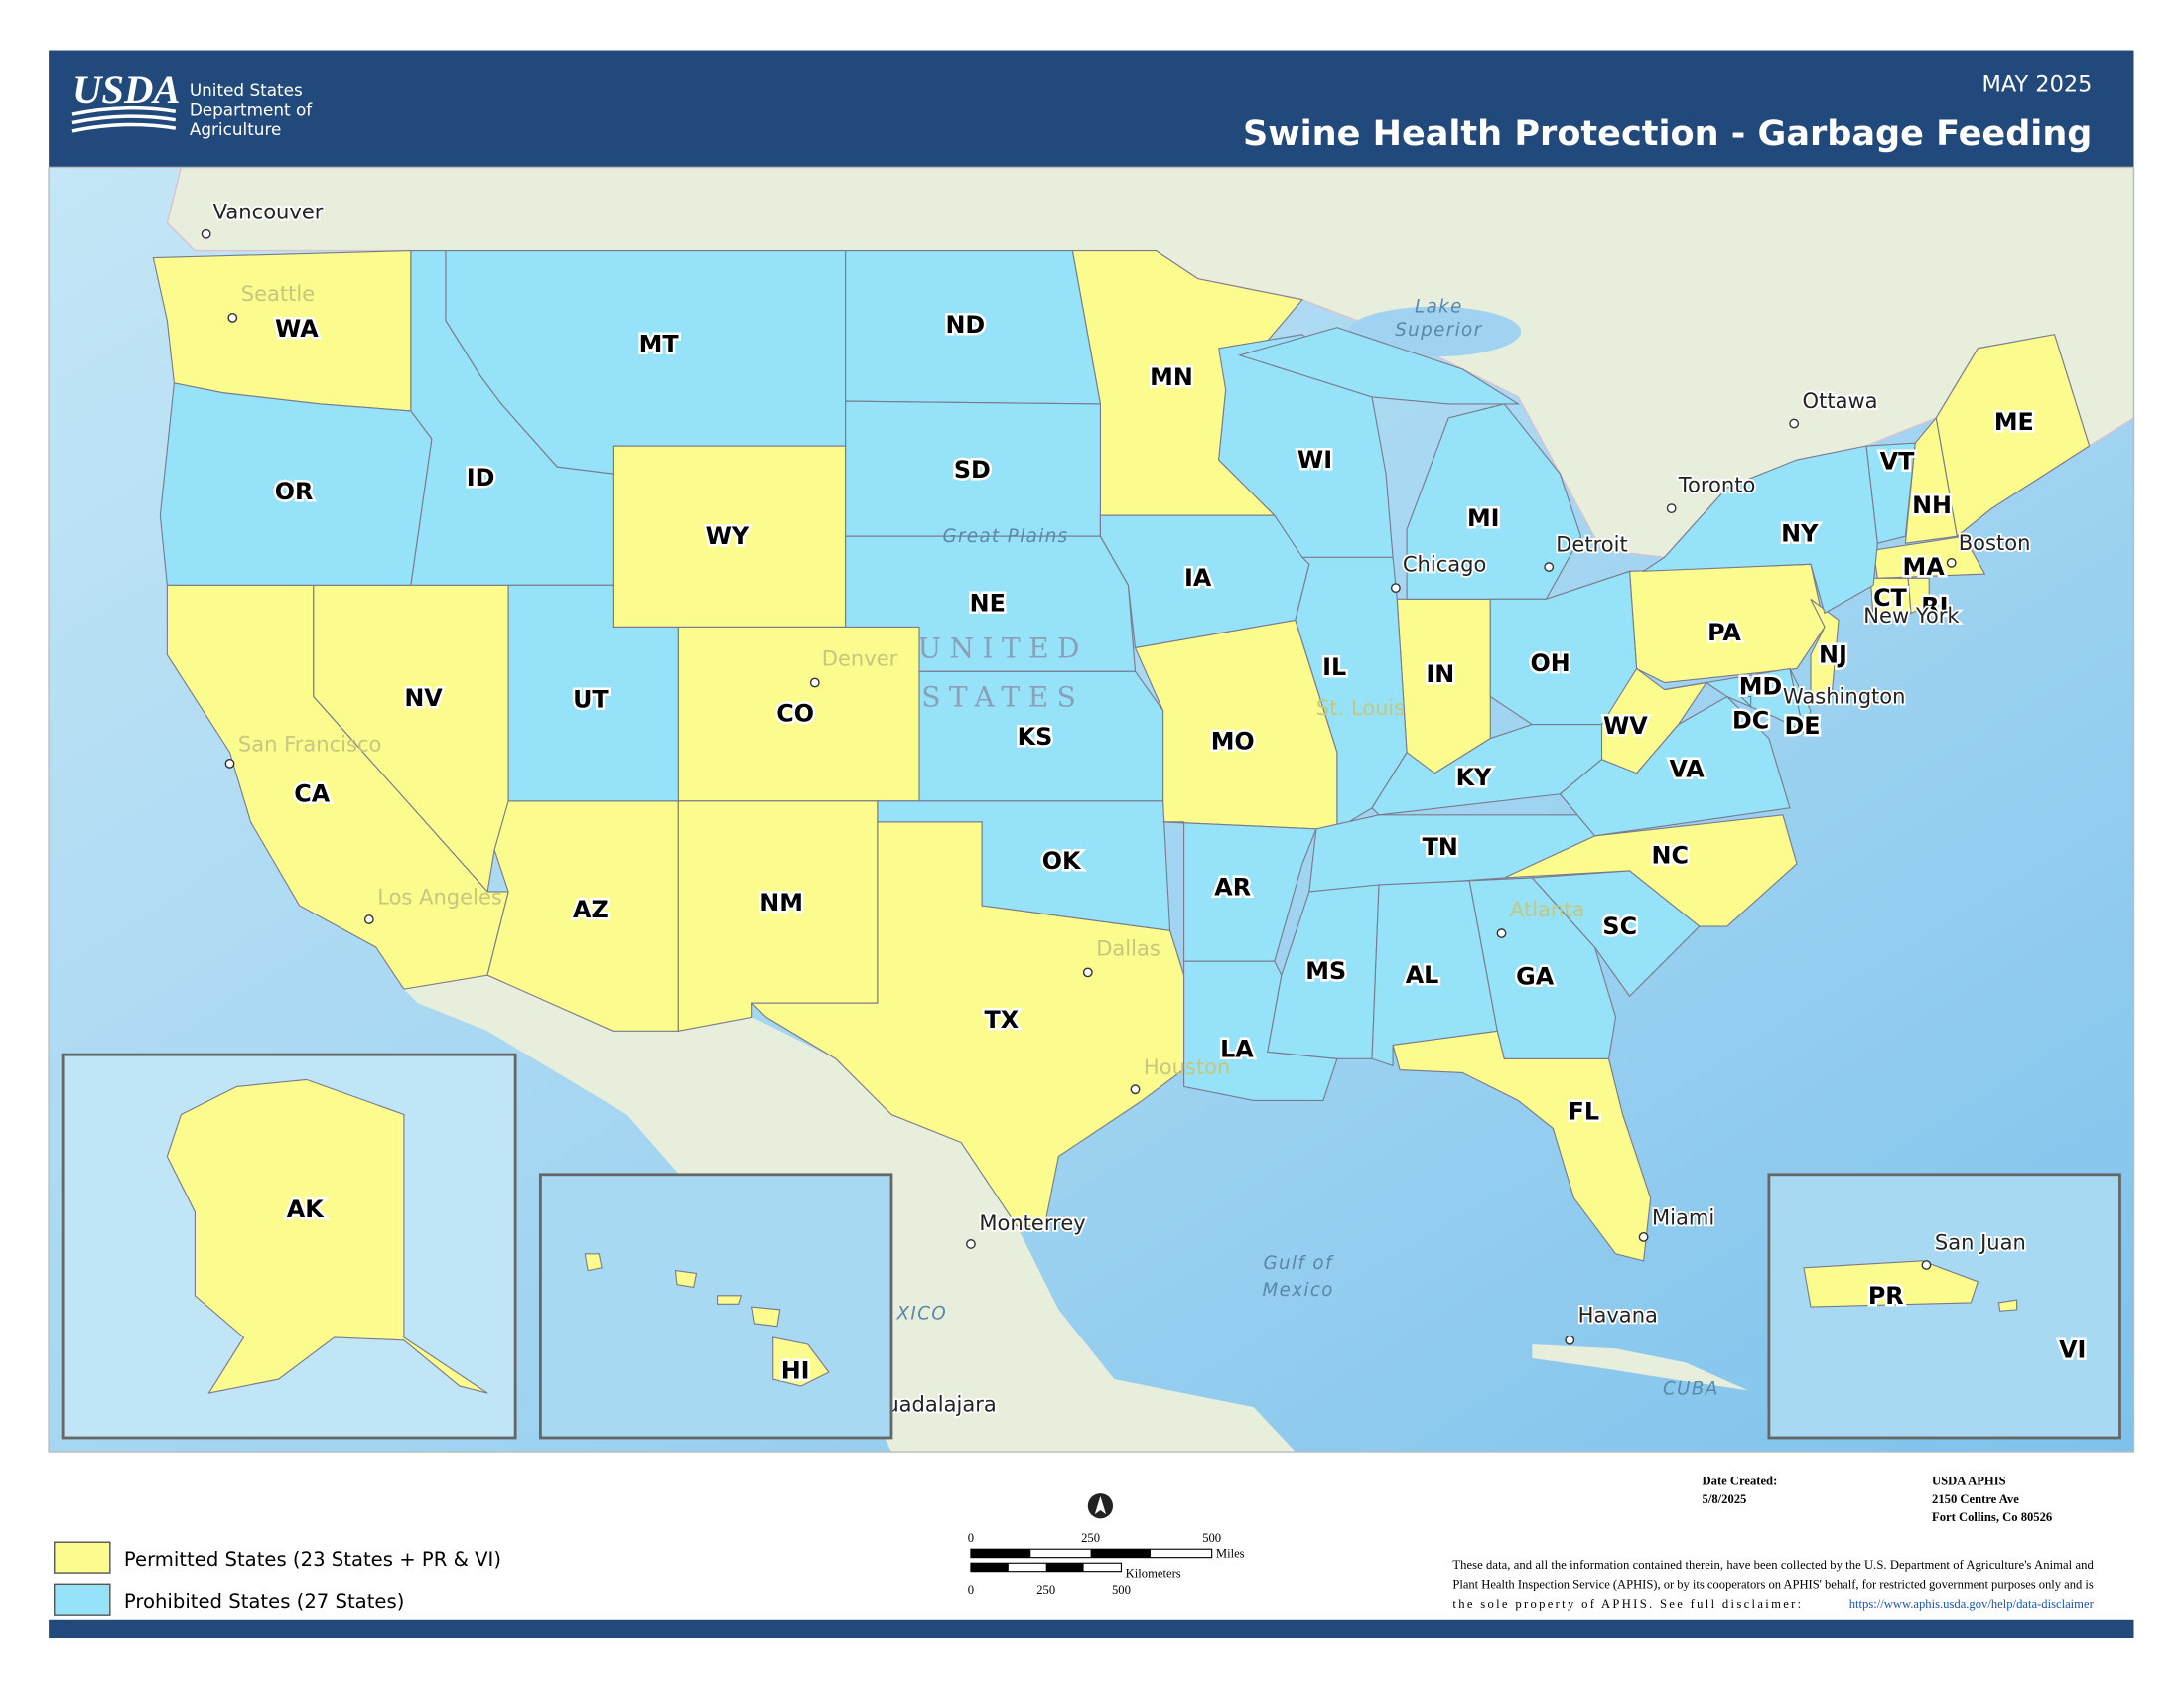 Image resolution: width=2184 pixels, height=1688 pixels. Describe the element at coordinates (1474, 777) in the screenshot. I see `state-label: KY` at that location.